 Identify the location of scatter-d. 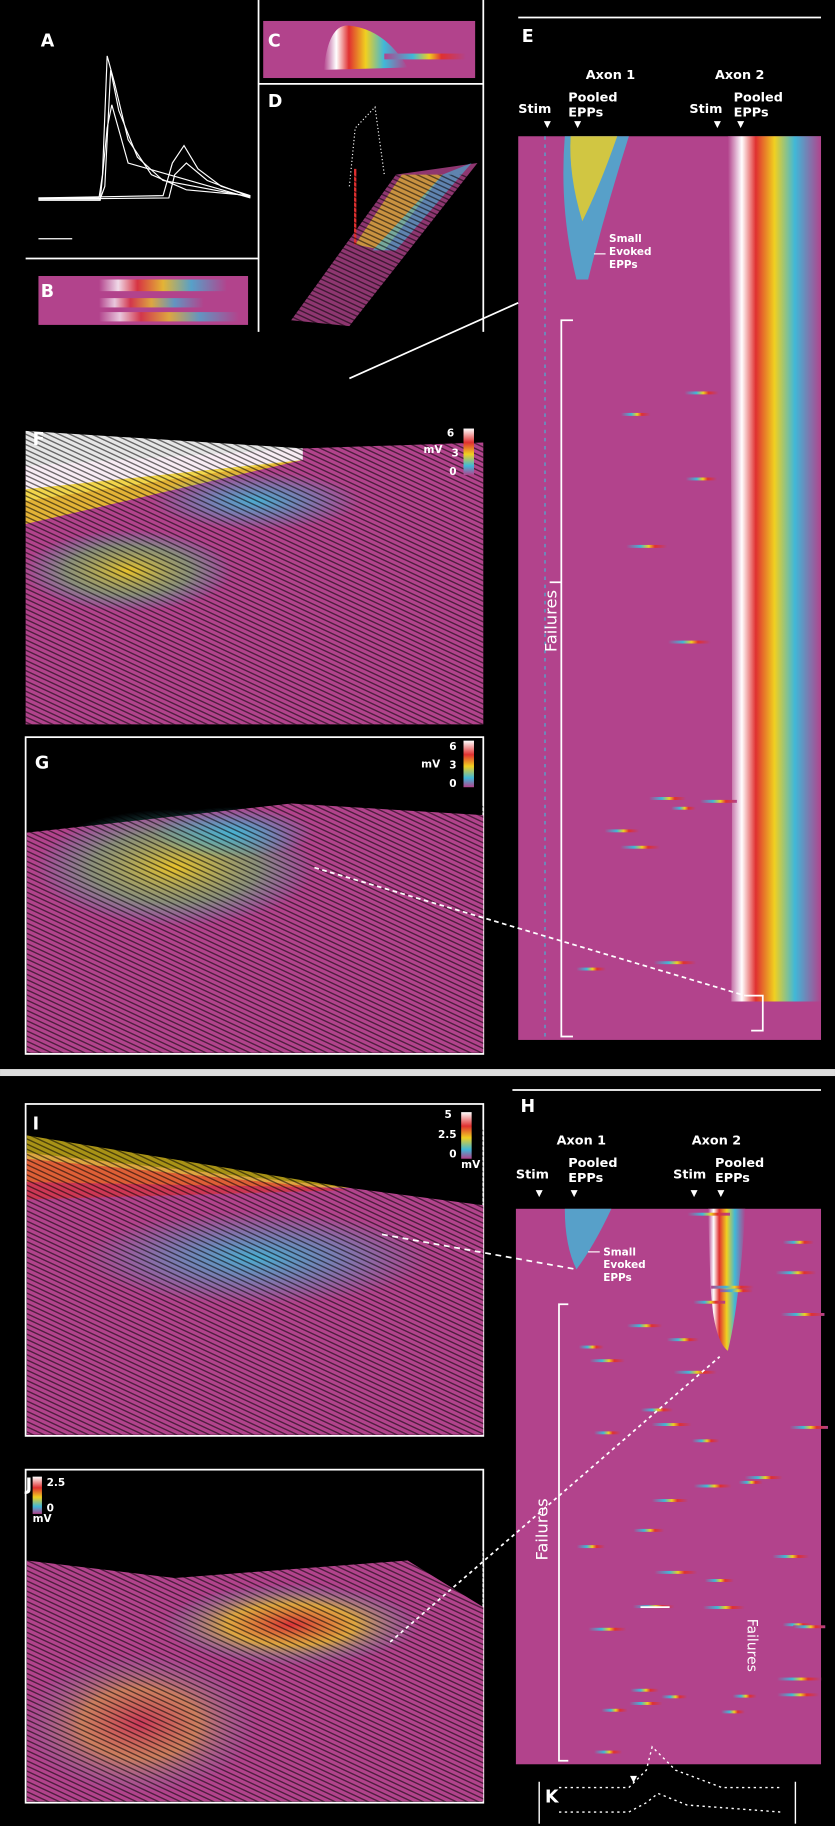
(384, 218).